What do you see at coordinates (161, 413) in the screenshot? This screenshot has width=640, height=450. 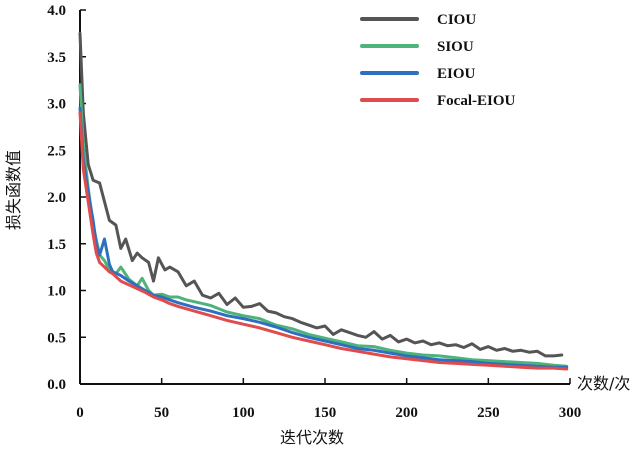 I see `x-tick-label: 50` at bounding box center [161, 413].